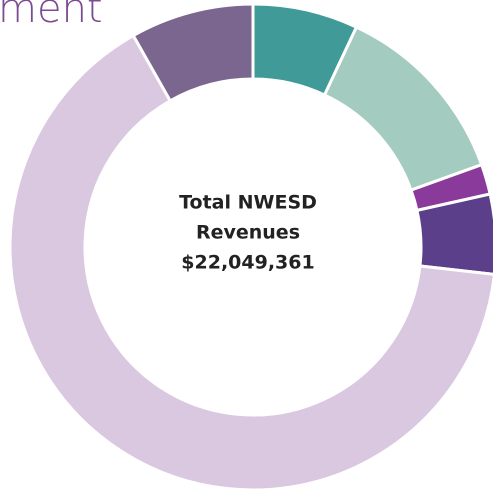 The height and width of the screenshot is (491, 493). I want to click on center-label: Revenues, so click(248, 233).